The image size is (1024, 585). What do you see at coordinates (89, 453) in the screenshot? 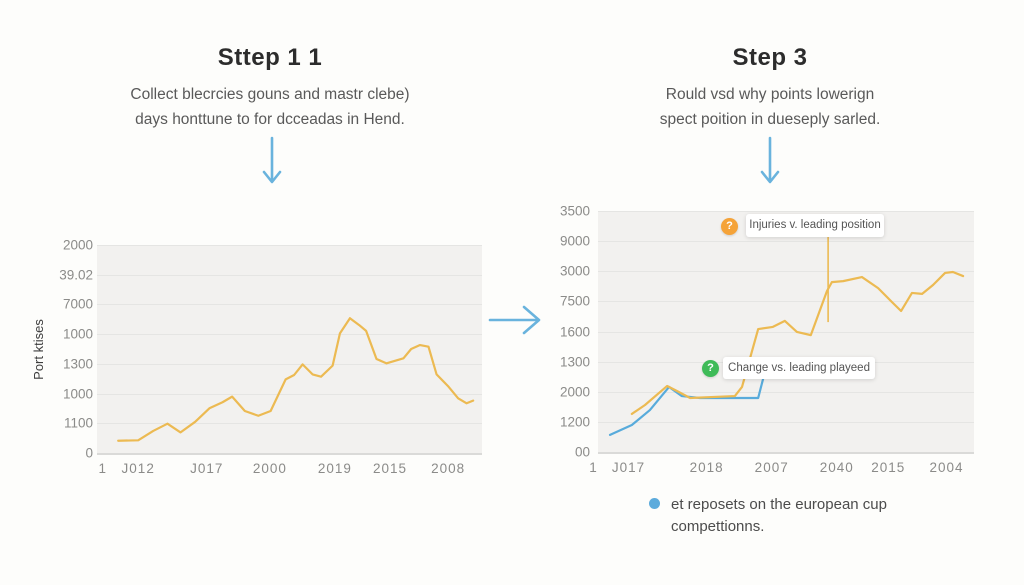
I see `y-tick-label: 0` at bounding box center [89, 453].